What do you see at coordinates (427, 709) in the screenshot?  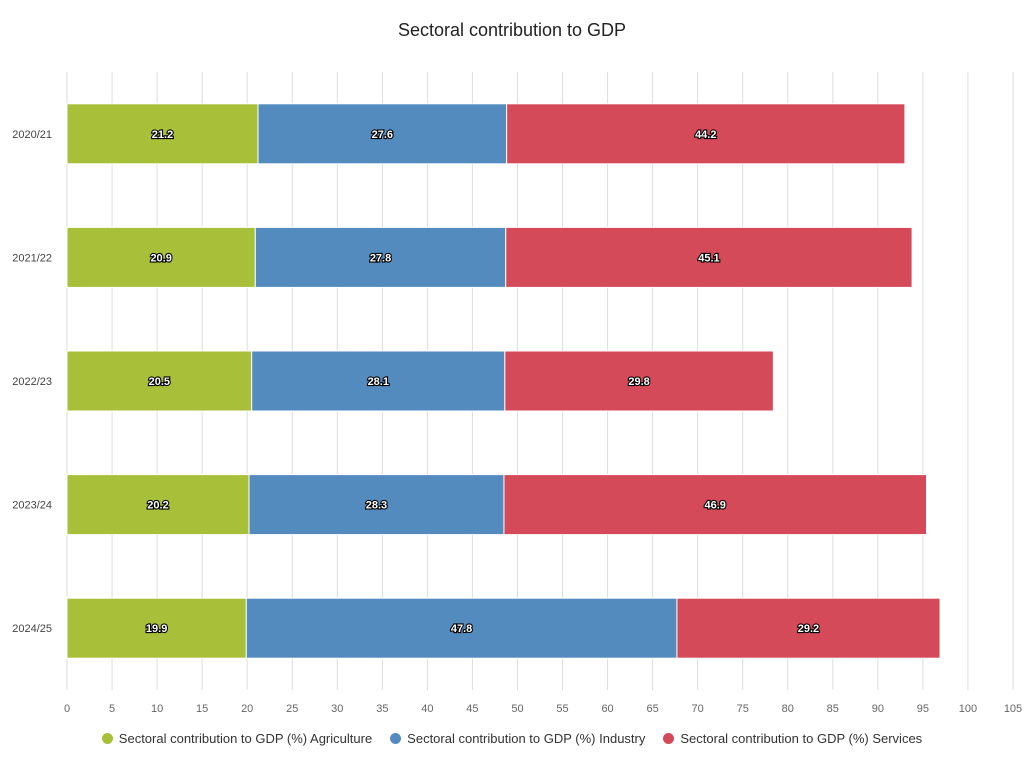 I see `x-tick-label: 40` at bounding box center [427, 709].